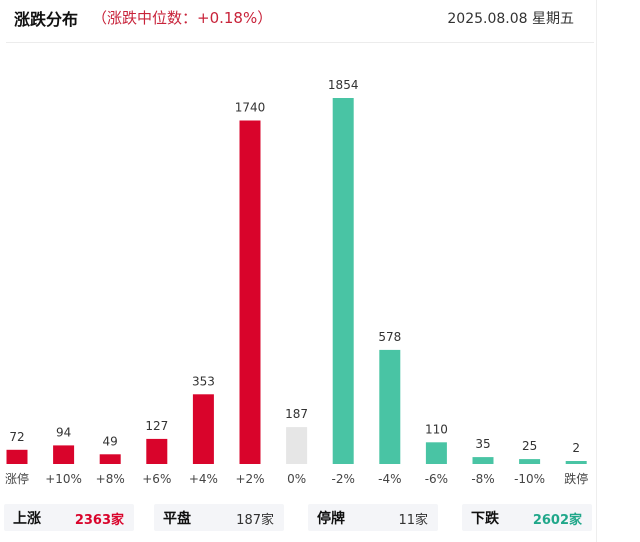 This screenshot has width=640, height=542. What do you see at coordinates (255, 520) in the screenshot?
I see `stat-flat-value: 187家` at bounding box center [255, 520].